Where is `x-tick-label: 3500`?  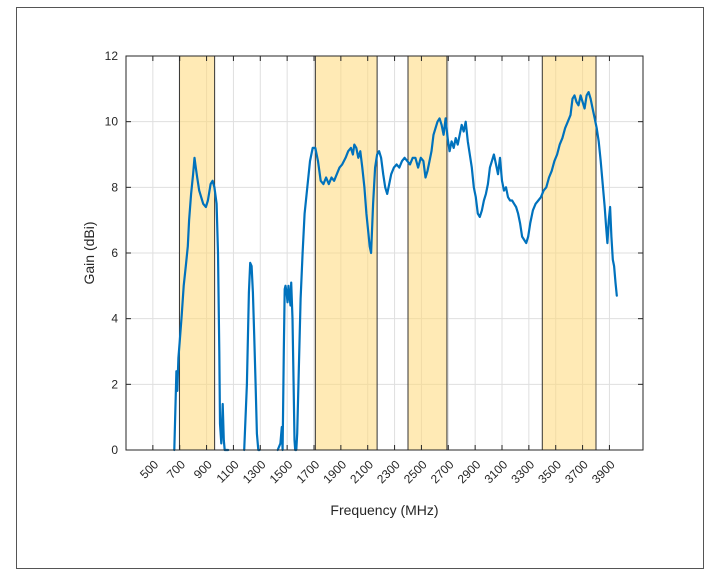 x-tick-label: 3500 is located at coordinates (549, 471).